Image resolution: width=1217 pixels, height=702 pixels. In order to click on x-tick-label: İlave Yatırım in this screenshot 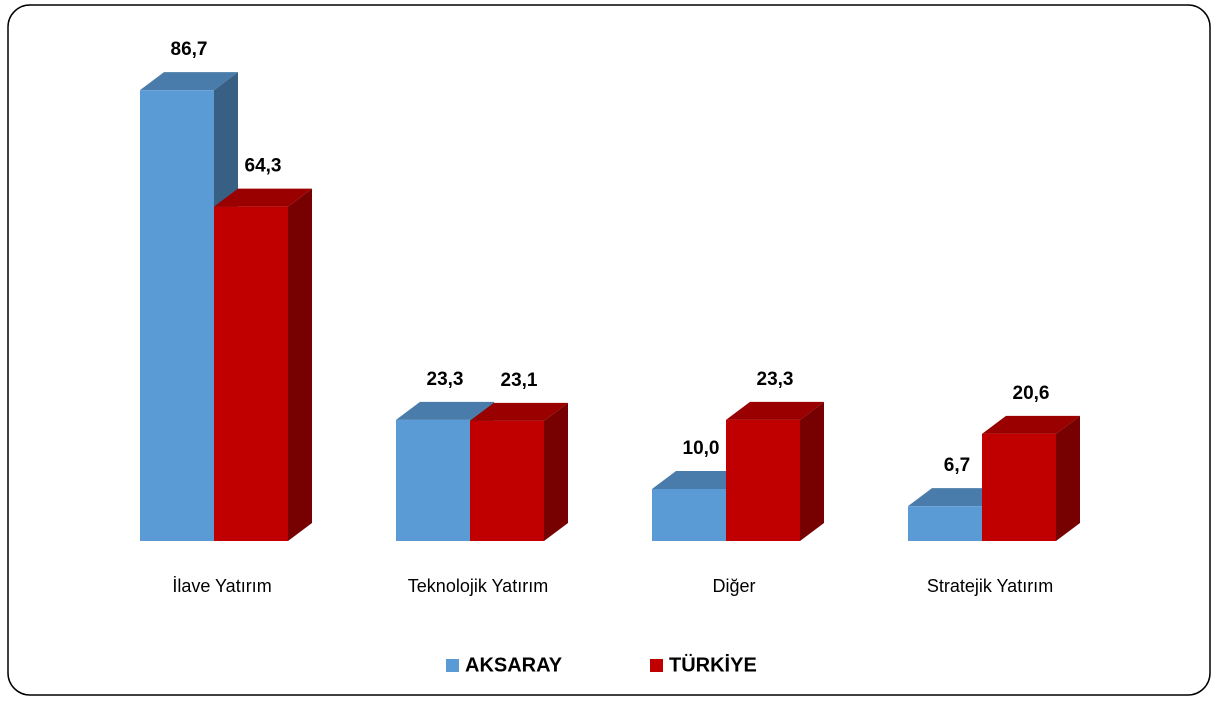, I will do `click(221, 586)`.